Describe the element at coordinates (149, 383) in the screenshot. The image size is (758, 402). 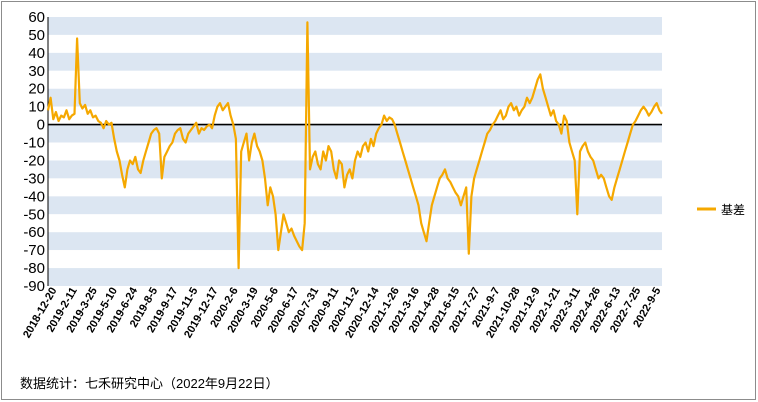
I see `source-note: 数据统计：七禾研究中心（2022年9月22日）` at that location.